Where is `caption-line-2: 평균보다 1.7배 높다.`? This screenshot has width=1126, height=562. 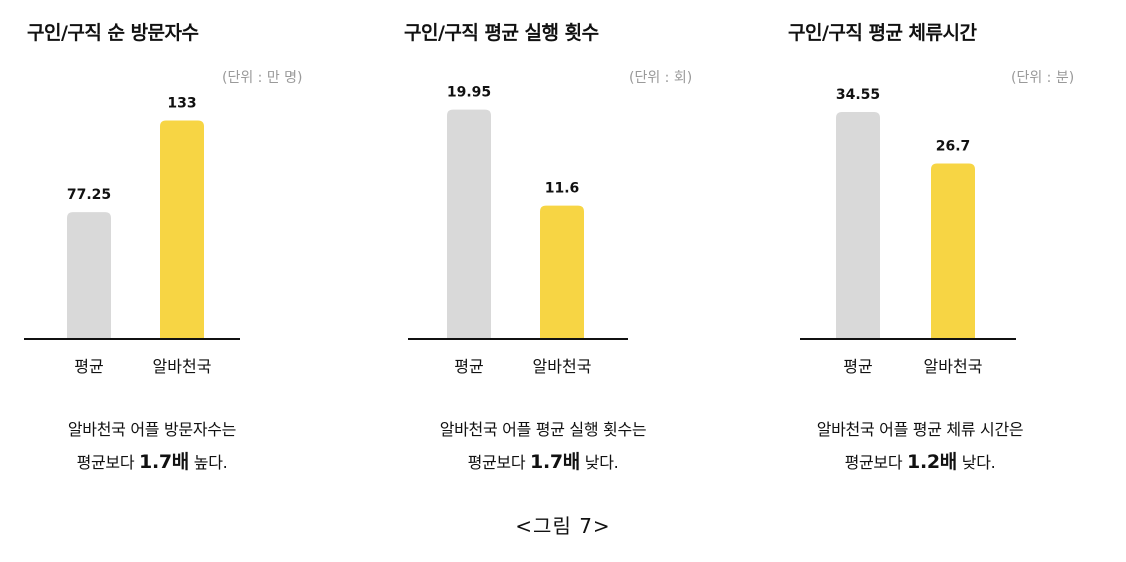
caption-line-2: 평균보다 1.7배 높다. is located at coordinates (152, 462).